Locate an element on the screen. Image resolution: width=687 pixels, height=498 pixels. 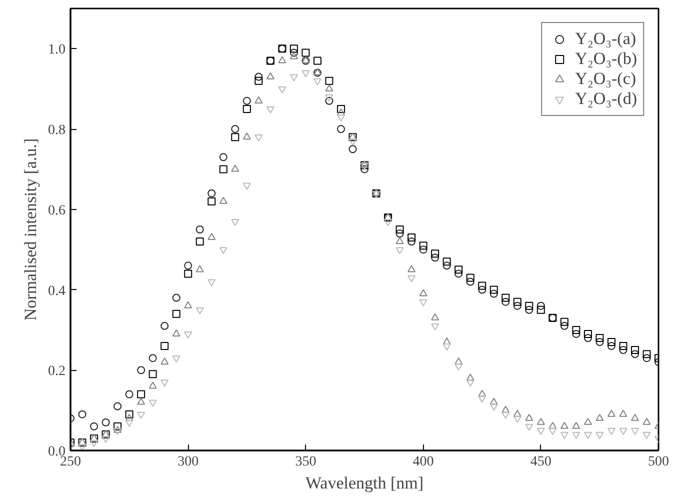
x-tick-label: 350 is located at coordinates (305, 462).